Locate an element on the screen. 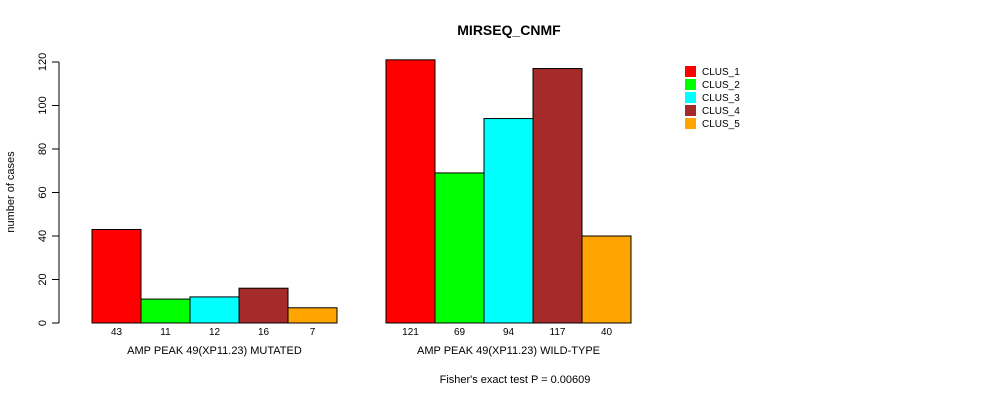 The image size is (990, 400). bar-value-label: 7 is located at coordinates (313, 332).